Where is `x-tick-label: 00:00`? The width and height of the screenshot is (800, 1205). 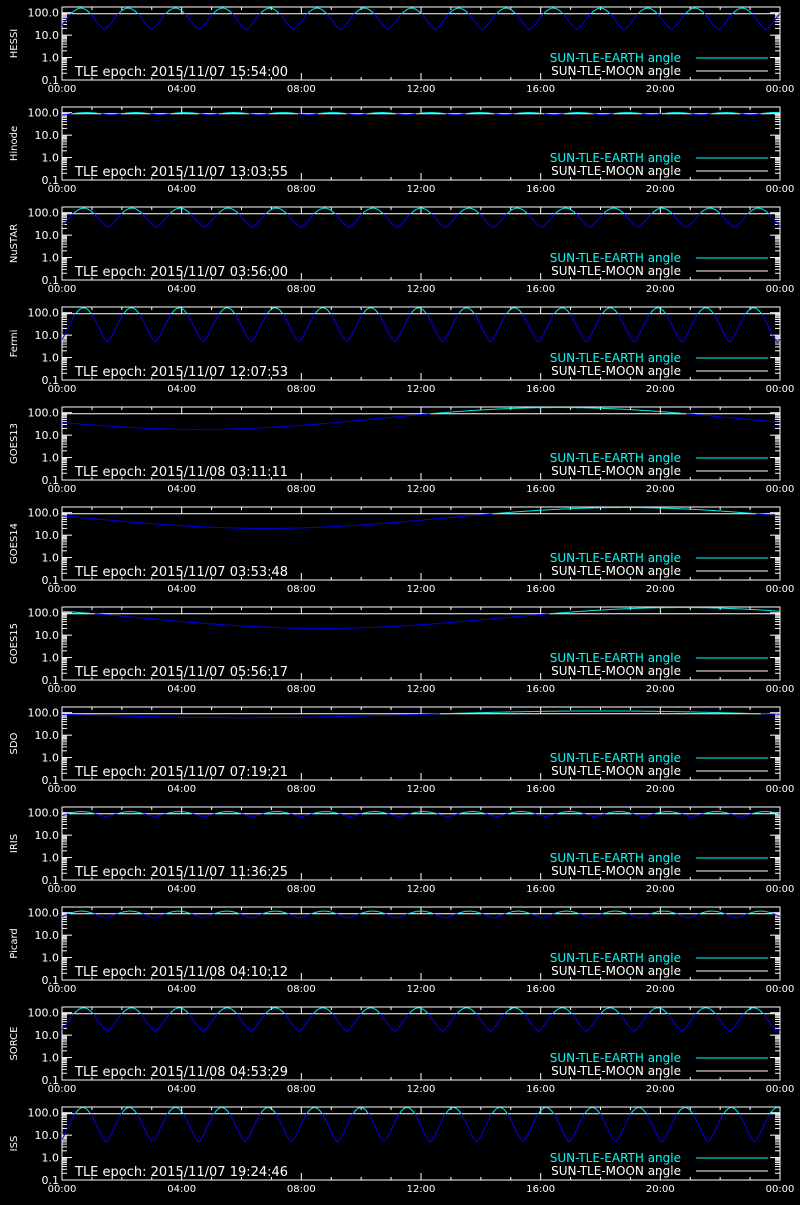 x-tick-label: 00:00 is located at coordinates (62, 489).